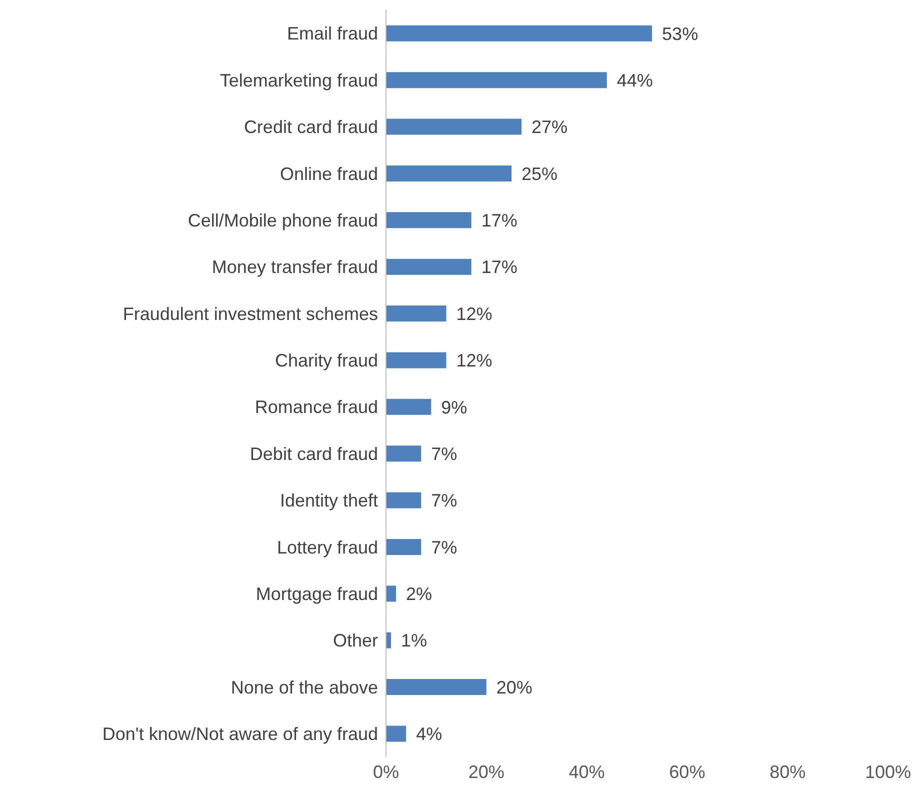 Image resolution: width=924 pixels, height=799 pixels. What do you see at coordinates (311, 127) in the screenshot?
I see `y-tick-label: Credit card fraud` at bounding box center [311, 127].